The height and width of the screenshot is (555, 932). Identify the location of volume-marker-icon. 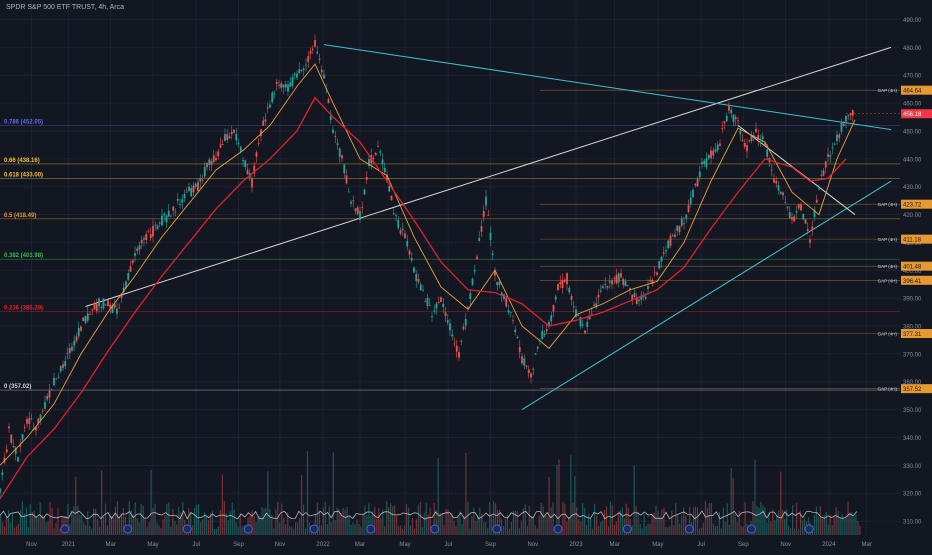
(497, 529).